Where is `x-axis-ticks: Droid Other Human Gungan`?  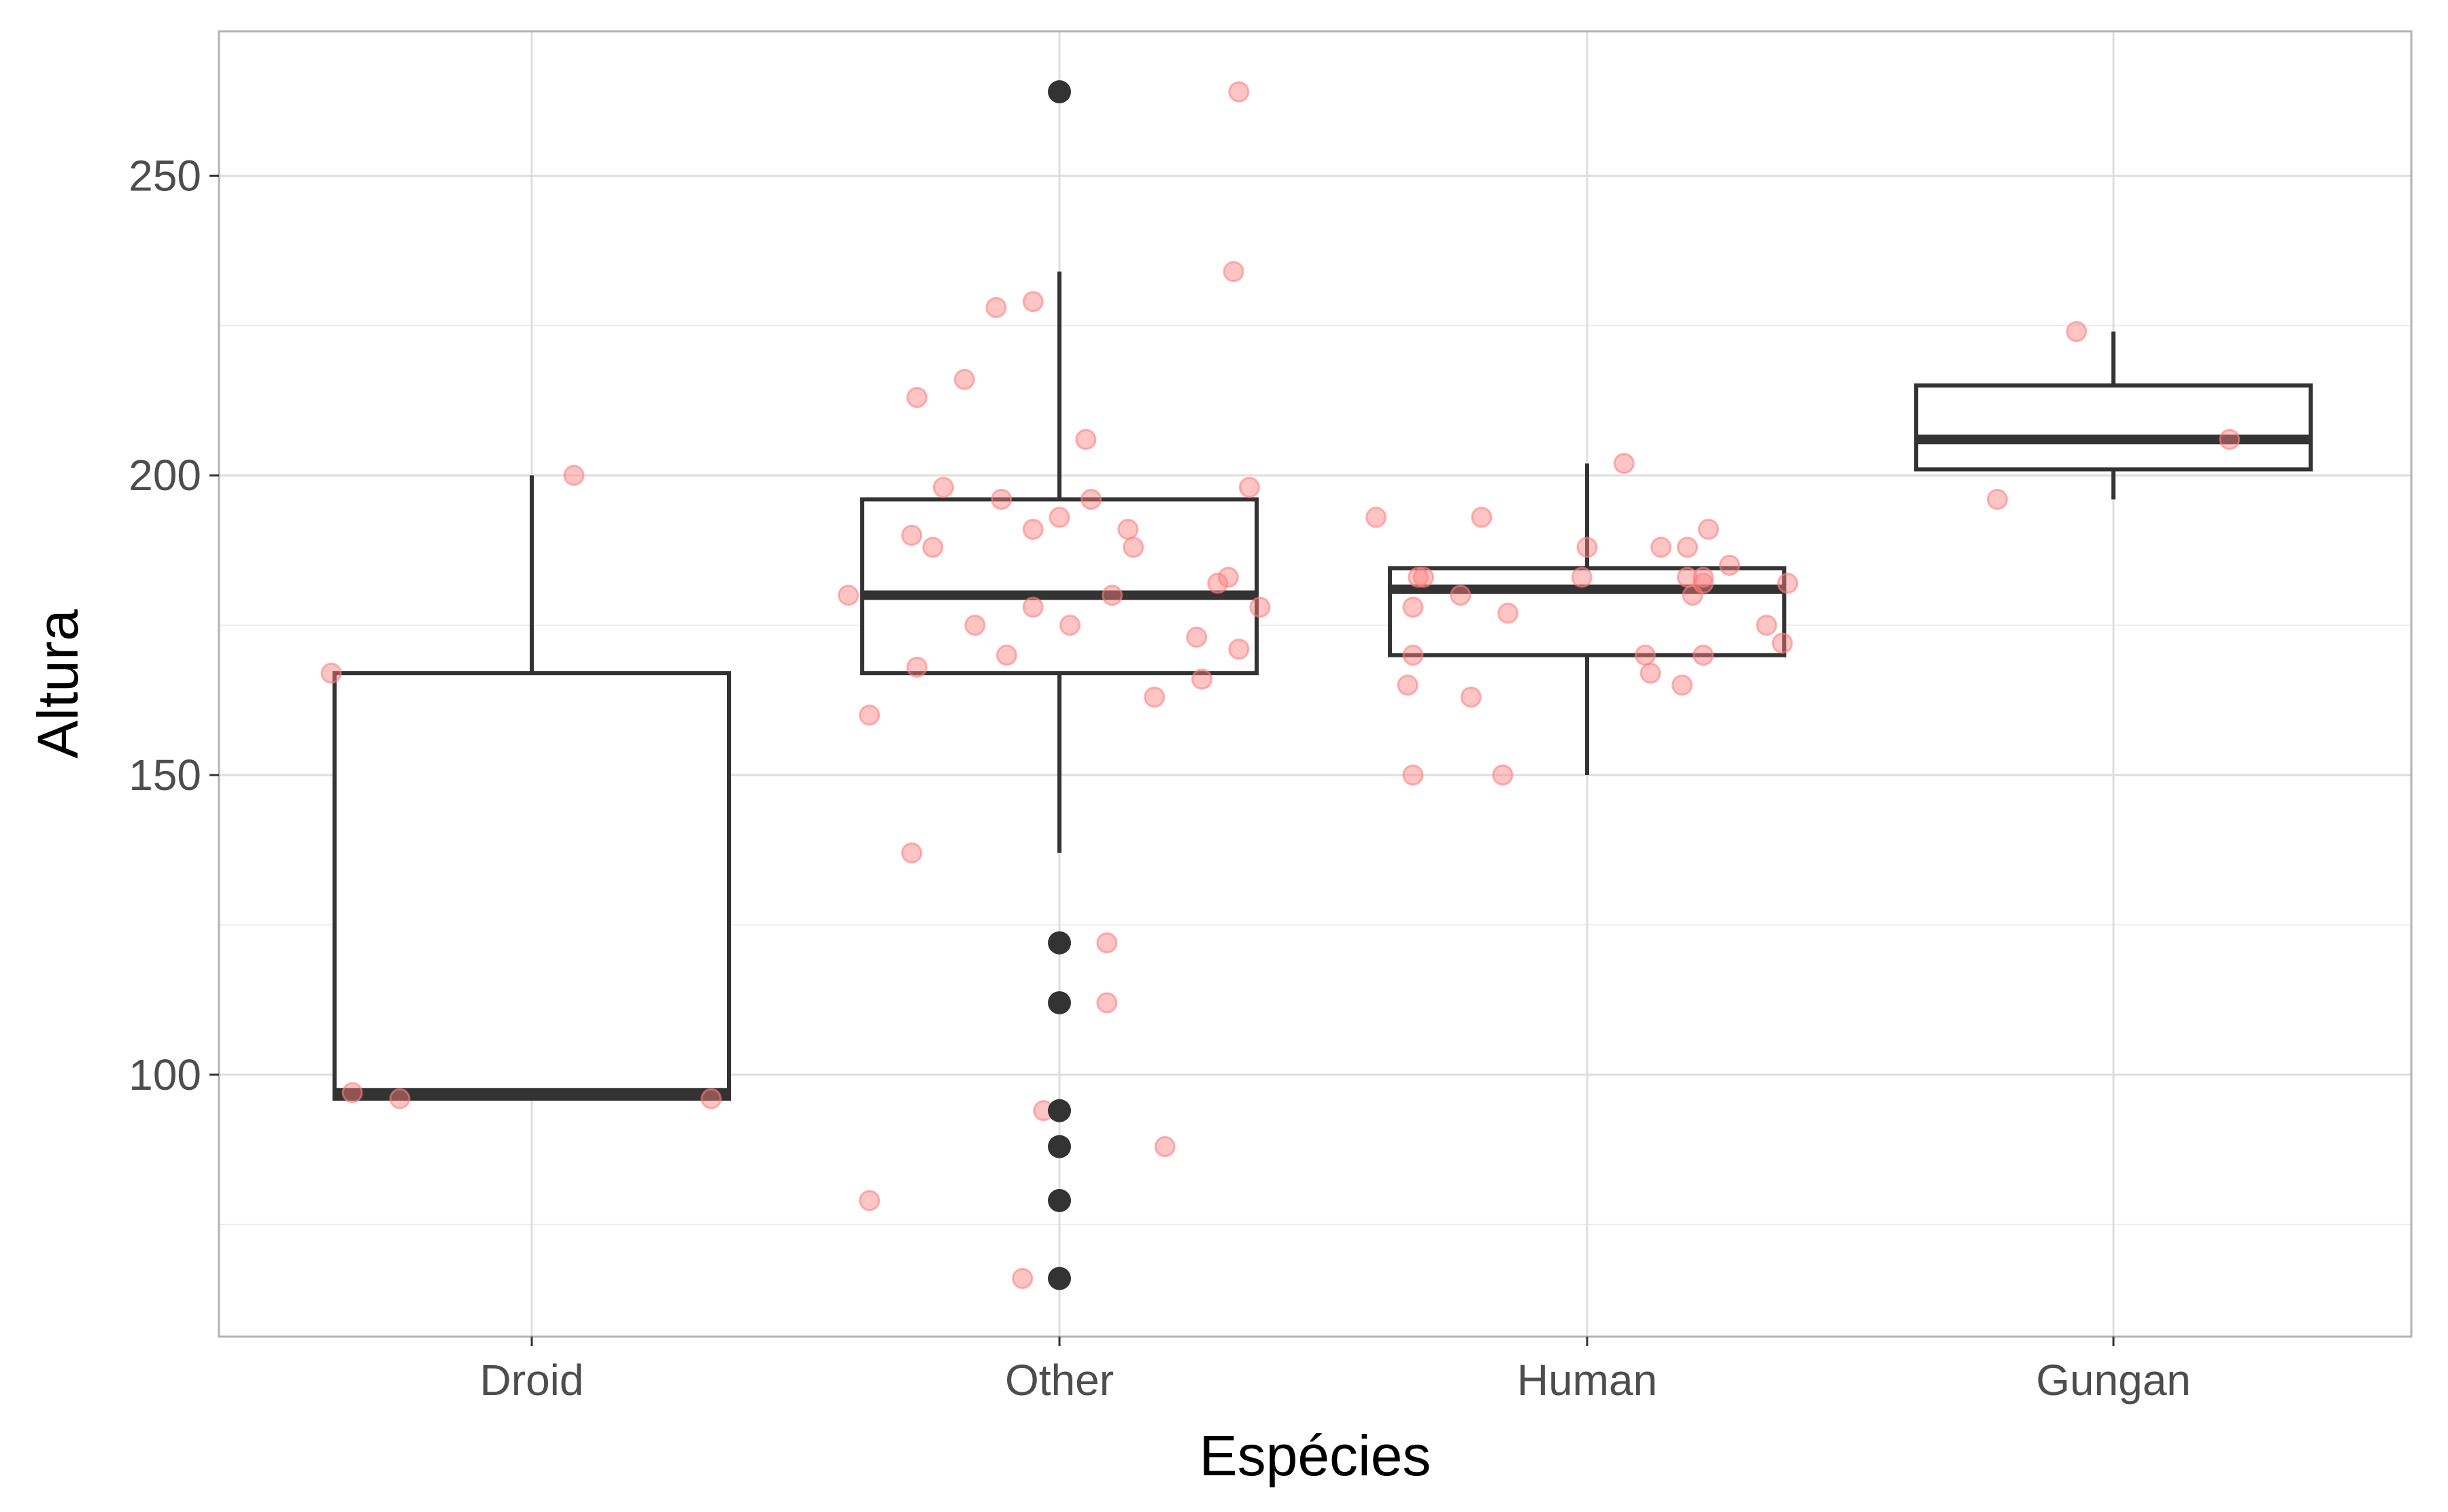
x-axis-ticks: Droid Other Human Gungan is located at coordinates (1336, 1371).